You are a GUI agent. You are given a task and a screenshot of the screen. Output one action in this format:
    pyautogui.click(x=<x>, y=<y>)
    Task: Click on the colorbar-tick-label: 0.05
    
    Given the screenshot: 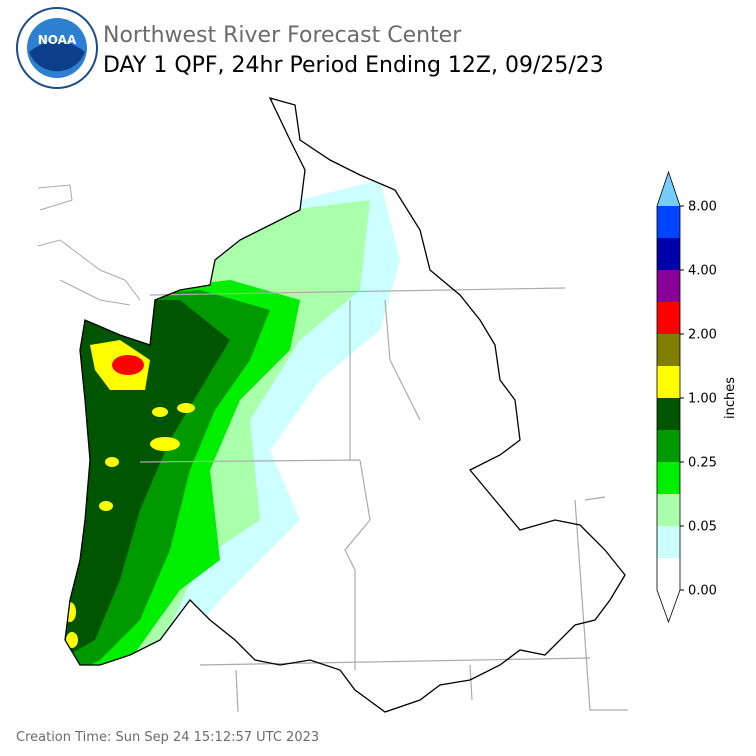 What is the action you would take?
    pyautogui.click(x=702, y=527)
    